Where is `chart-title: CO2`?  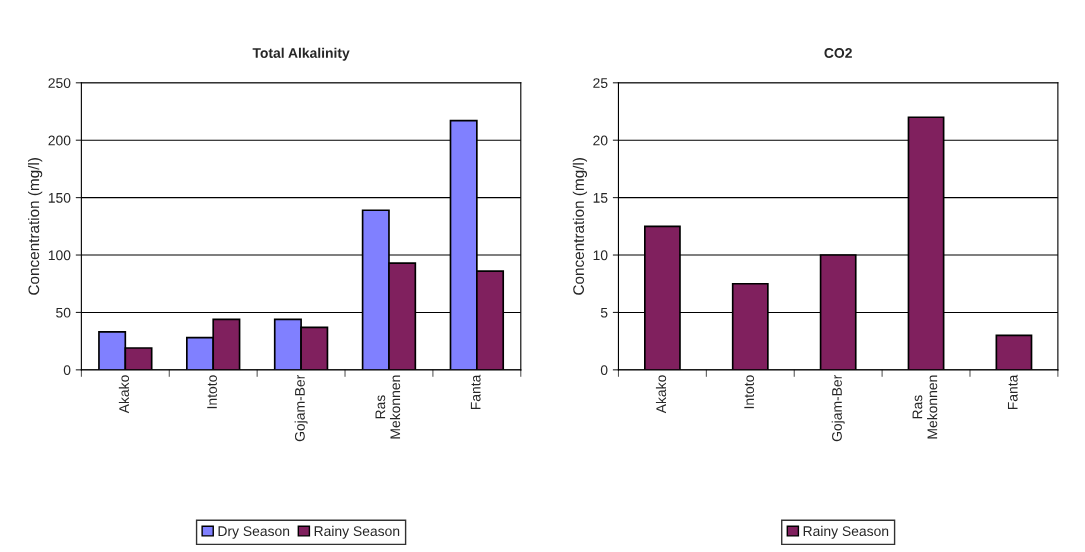 chart-title: CO2 is located at coordinates (838, 53).